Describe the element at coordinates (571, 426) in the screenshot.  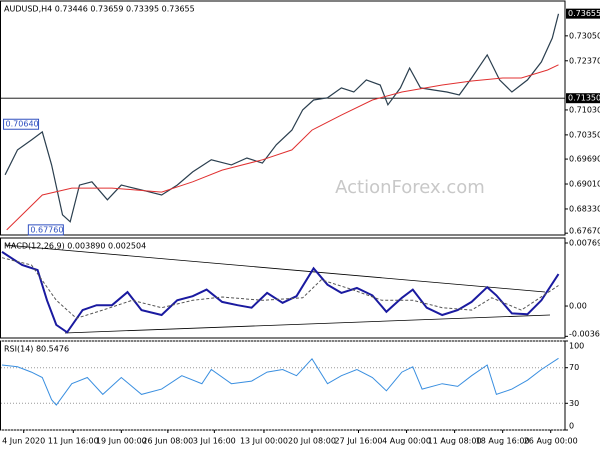
I see `y-tick-label: 0` at that location.